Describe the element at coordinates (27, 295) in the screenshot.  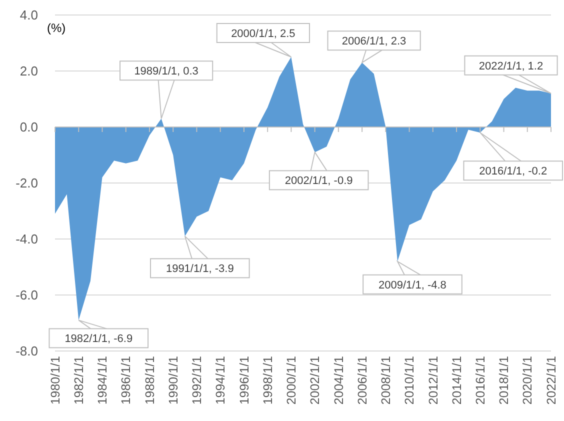
I see `y-tick-label: -6.0` at that location.